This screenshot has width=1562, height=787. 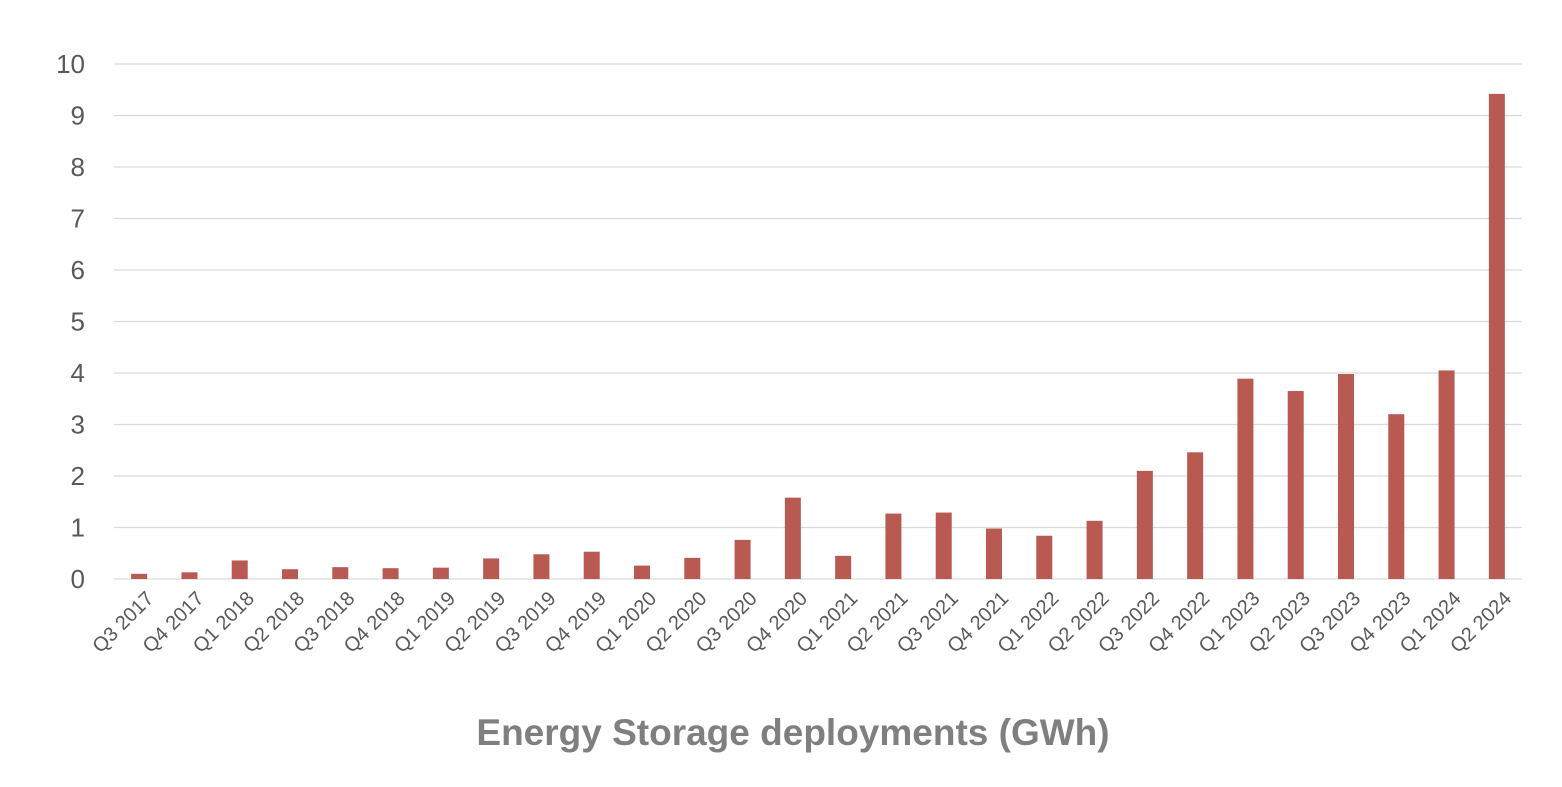 What do you see at coordinates (1144, 524) in the screenshot?
I see `bar-q3-2022` at bounding box center [1144, 524].